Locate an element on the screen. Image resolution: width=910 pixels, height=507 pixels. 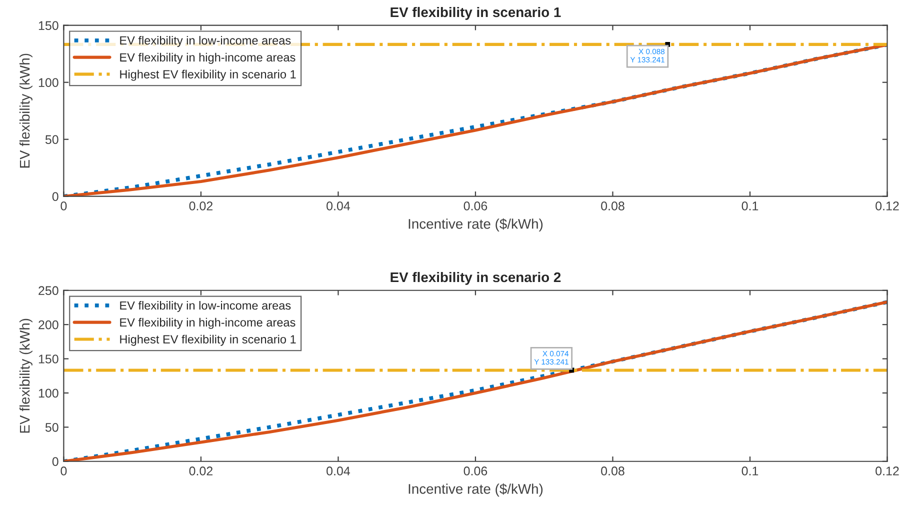
y-tick-label: 200 is located at coordinates (48, 325).